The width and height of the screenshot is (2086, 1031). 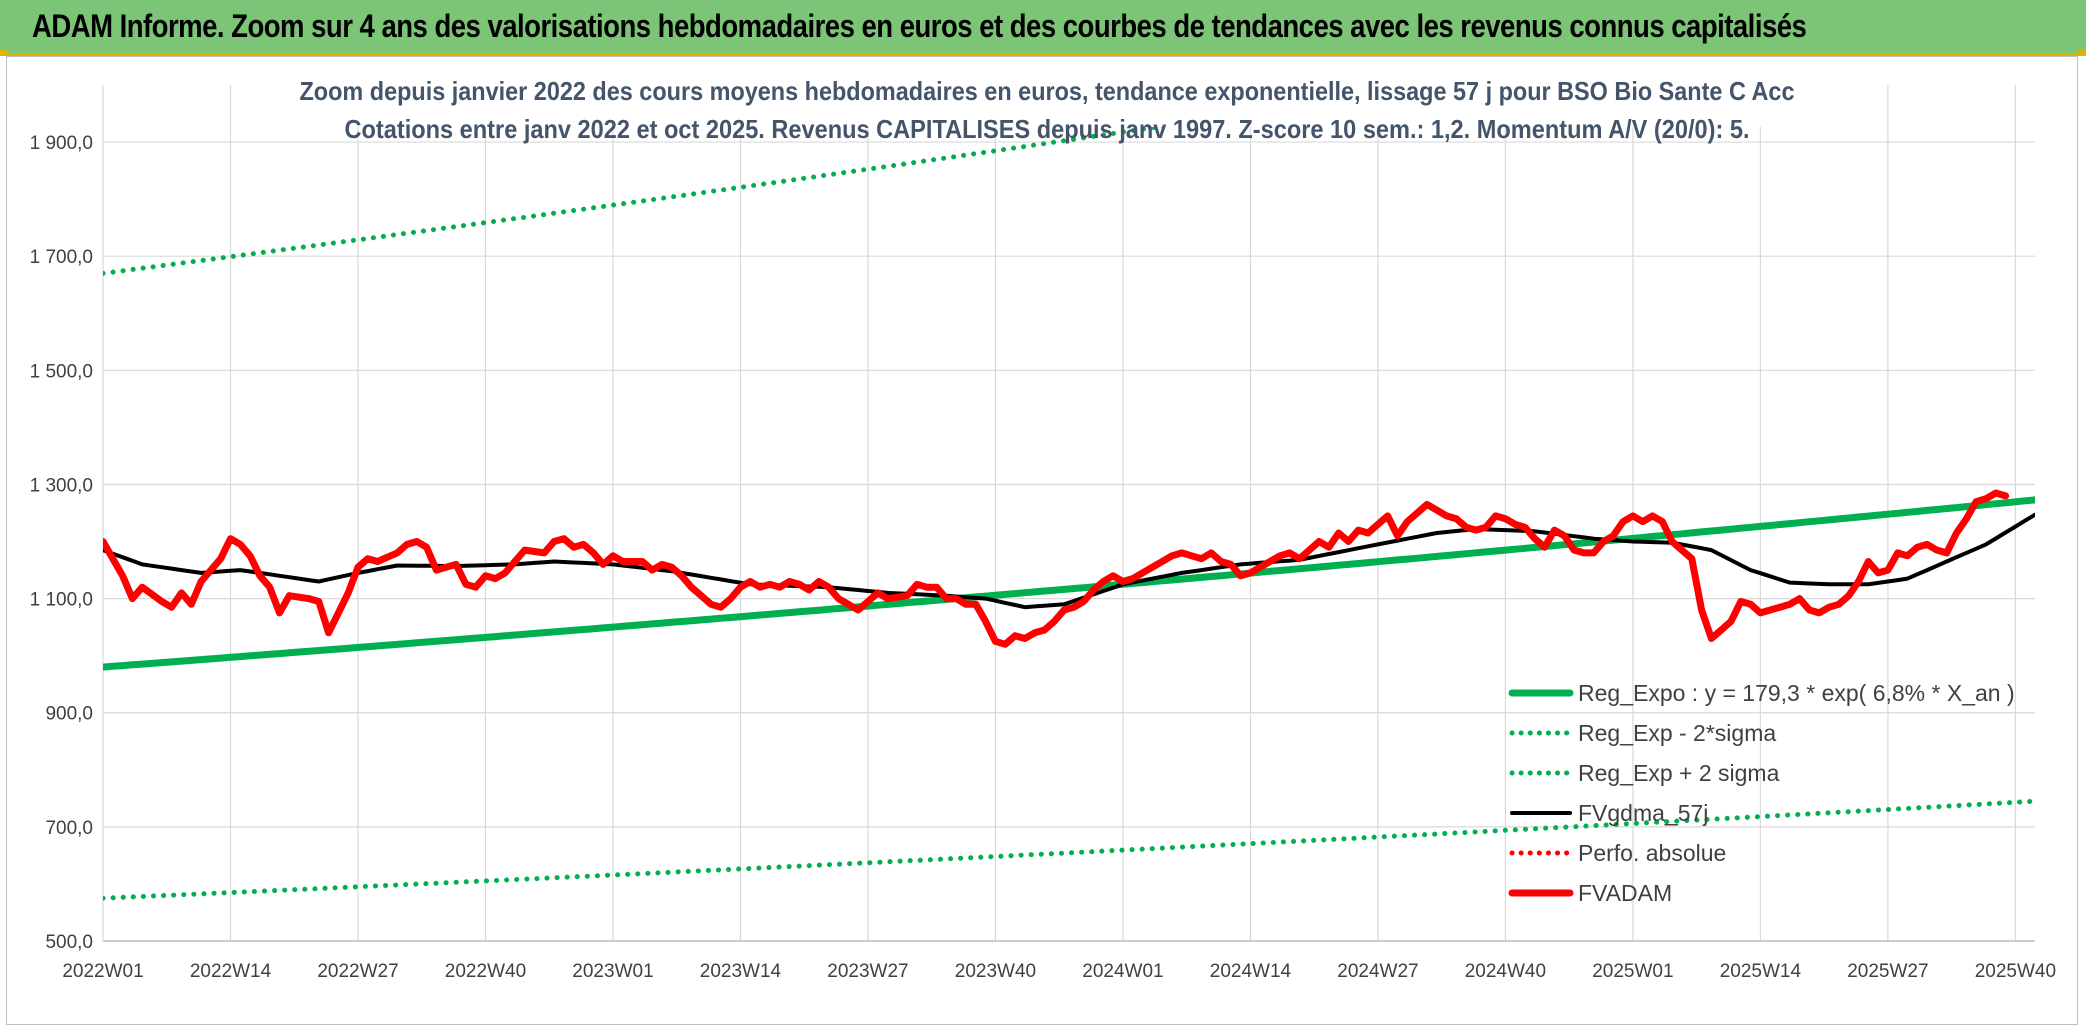 I want to click on legend-label-5: FVADAM, so click(x=1625, y=893).